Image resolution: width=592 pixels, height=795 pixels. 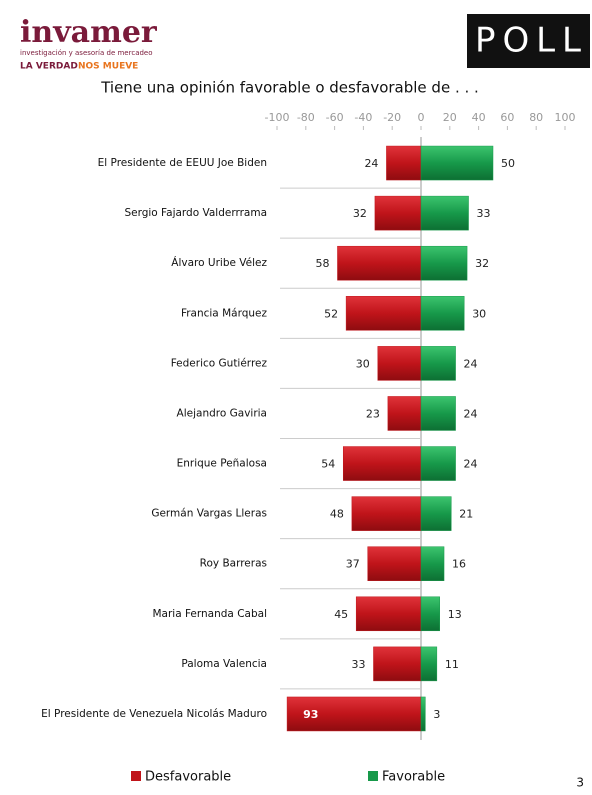 I want to click on x-tick-label: 80, so click(x=536, y=117).